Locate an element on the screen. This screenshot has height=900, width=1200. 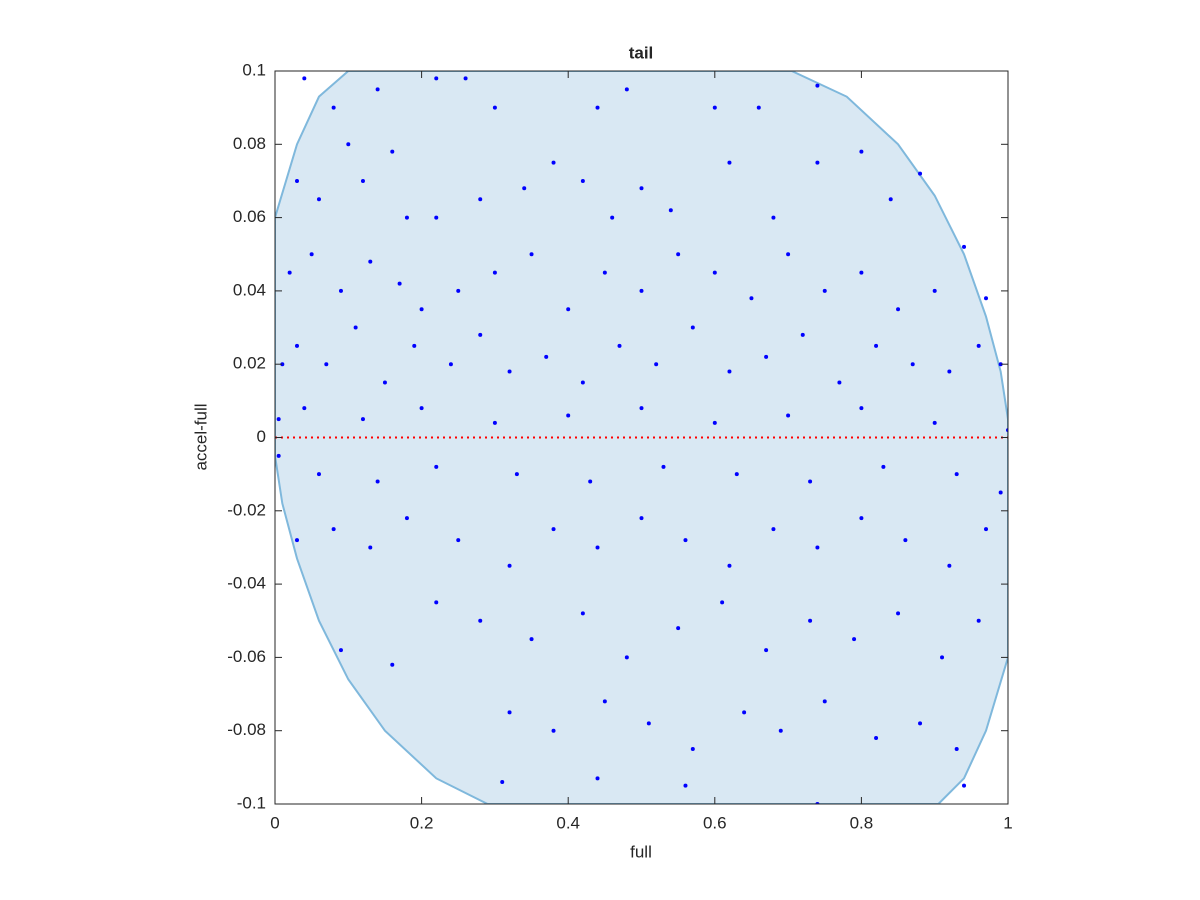
y-axis-label: accel-full is located at coordinates (200, 436).